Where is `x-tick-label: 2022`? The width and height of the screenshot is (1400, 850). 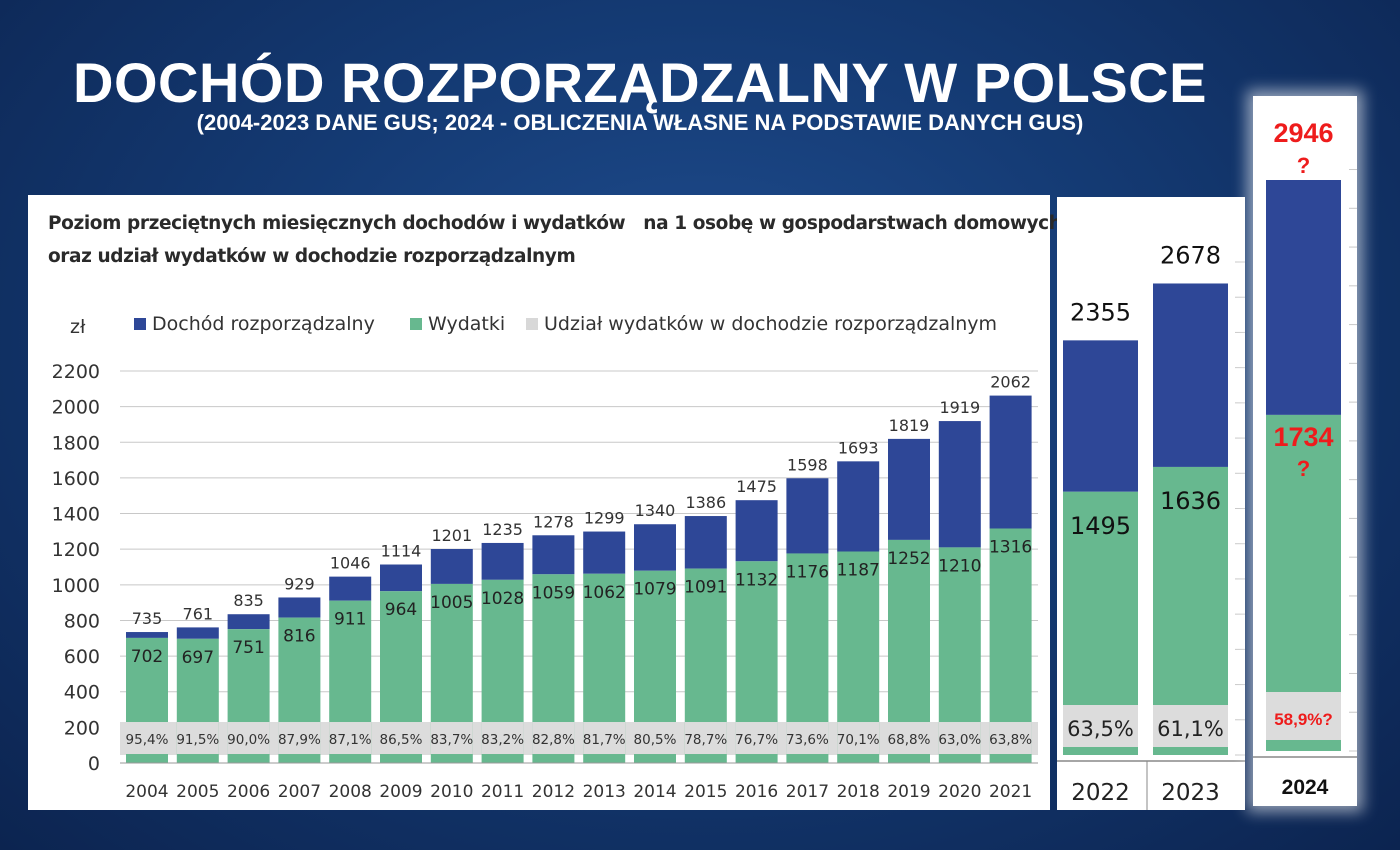
x-tick-label: 2022 is located at coordinates (1100, 793).